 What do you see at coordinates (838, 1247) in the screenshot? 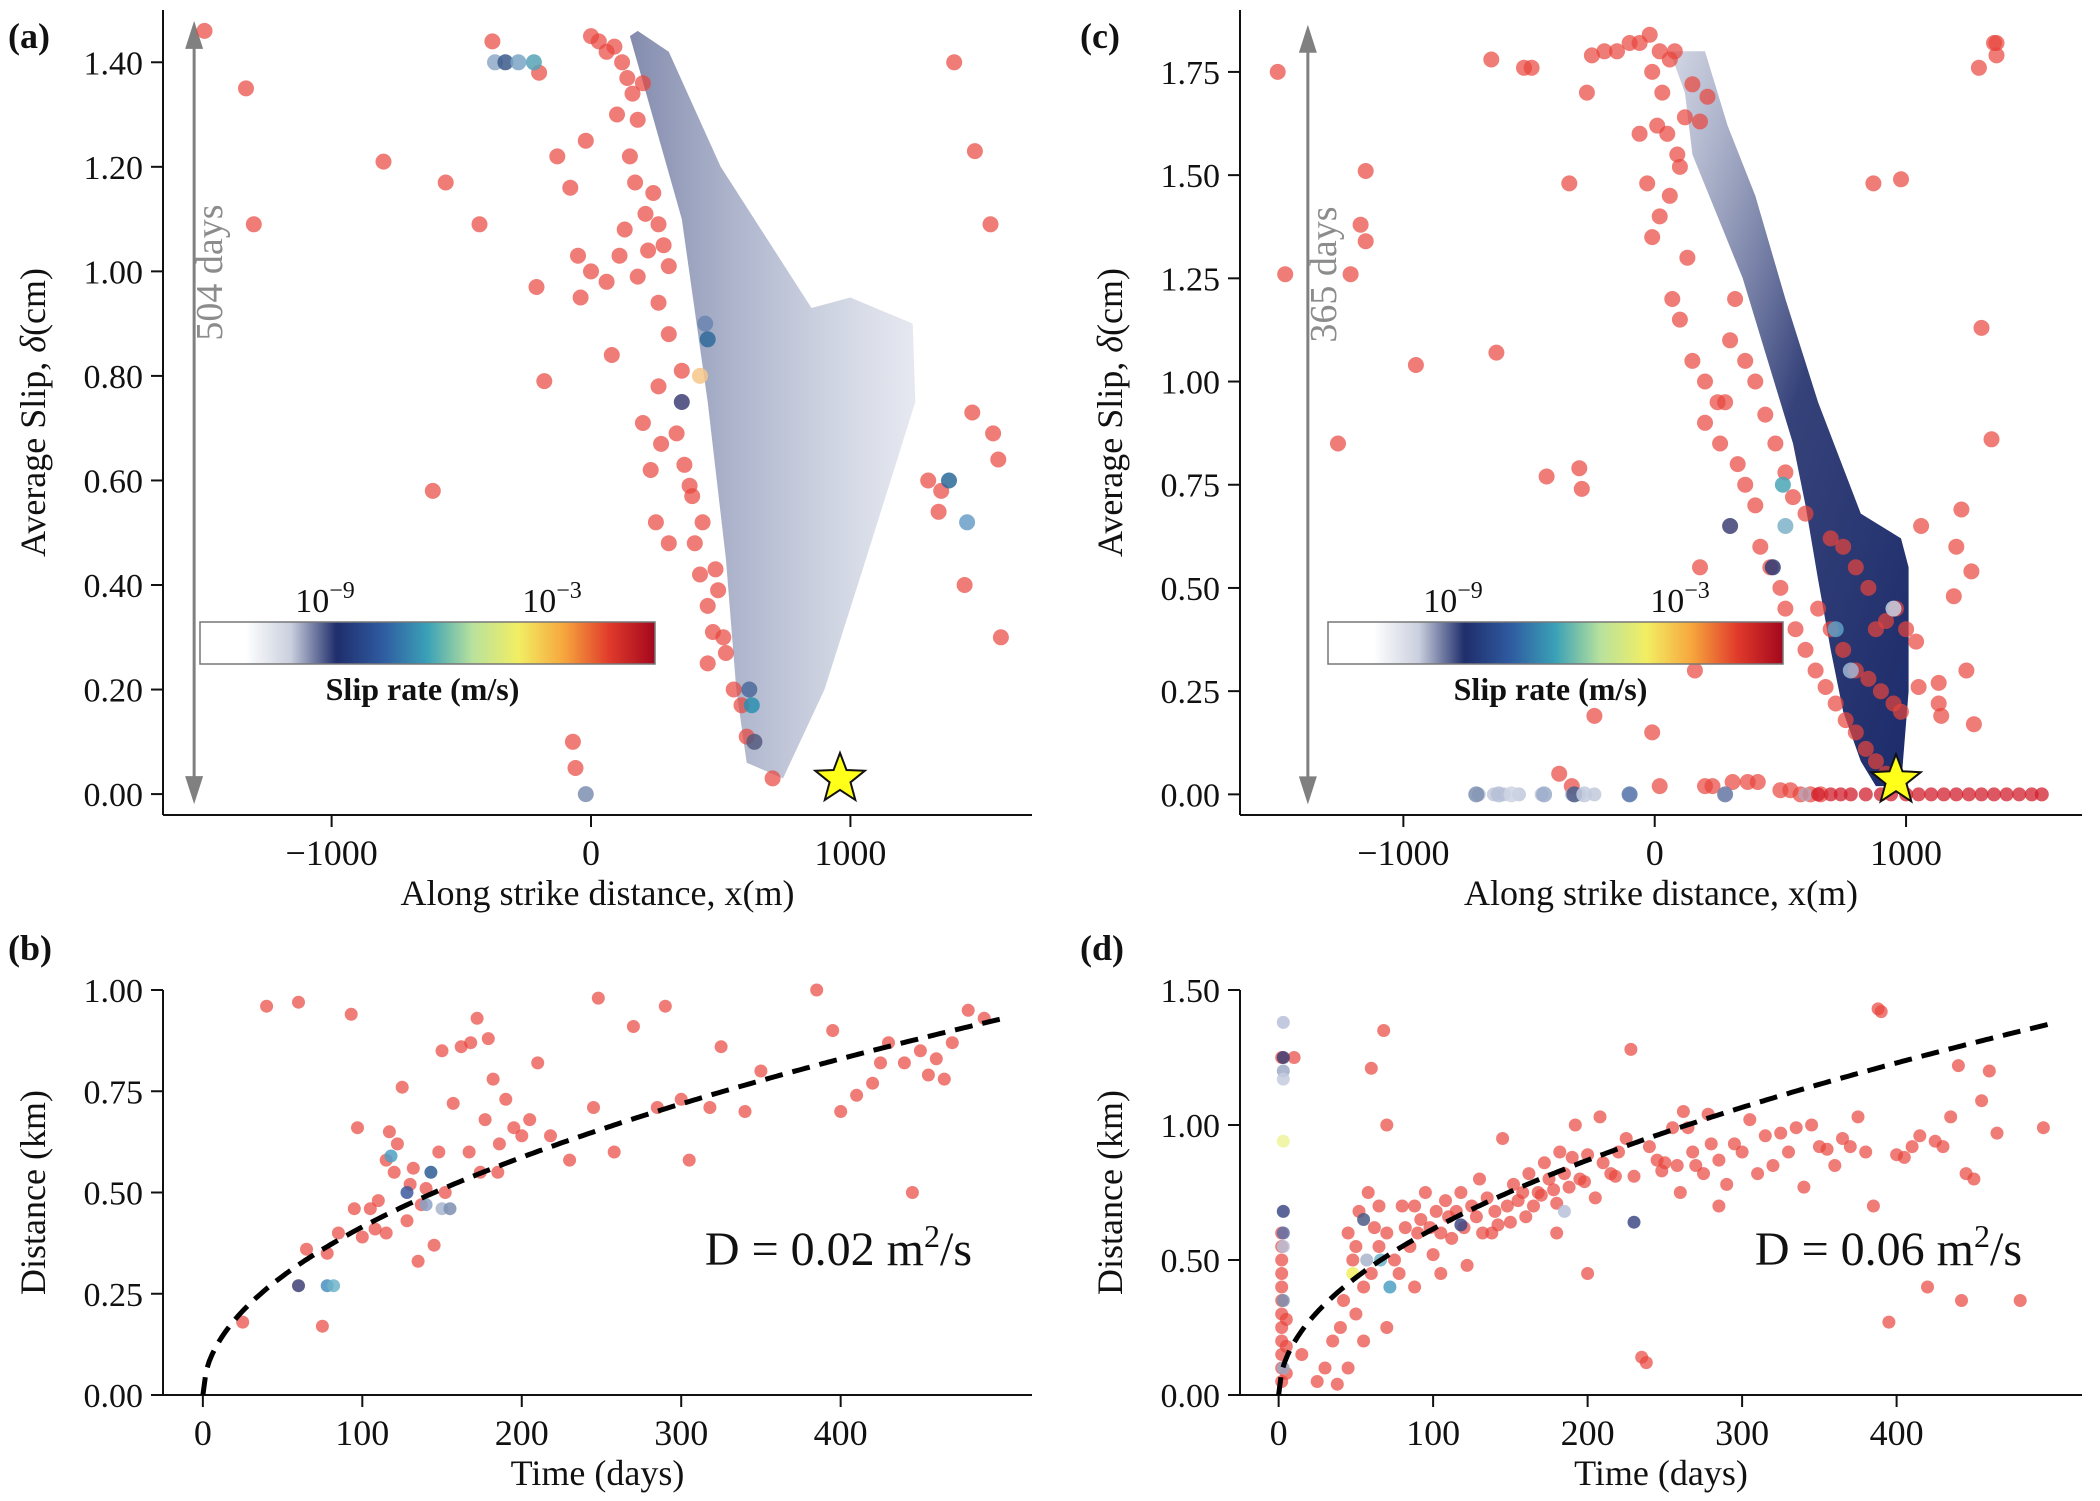
I see `diffusivity-annotation: D = 0.02 m2/s` at bounding box center [838, 1247].